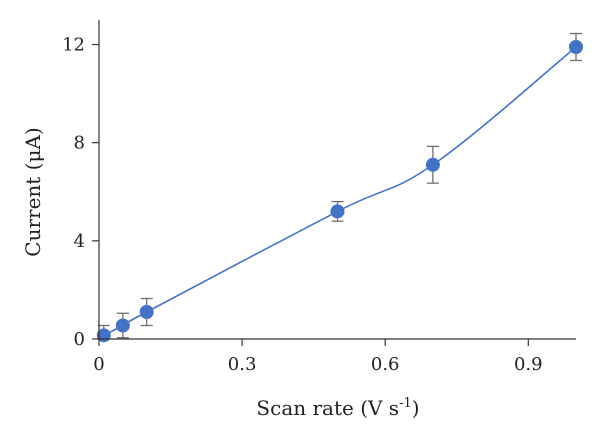 The width and height of the screenshot is (600, 438). What do you see at coordinates (79, 241) in the screenshot?
I see `y-tick-label: 4` at bounding box center [79, 241].